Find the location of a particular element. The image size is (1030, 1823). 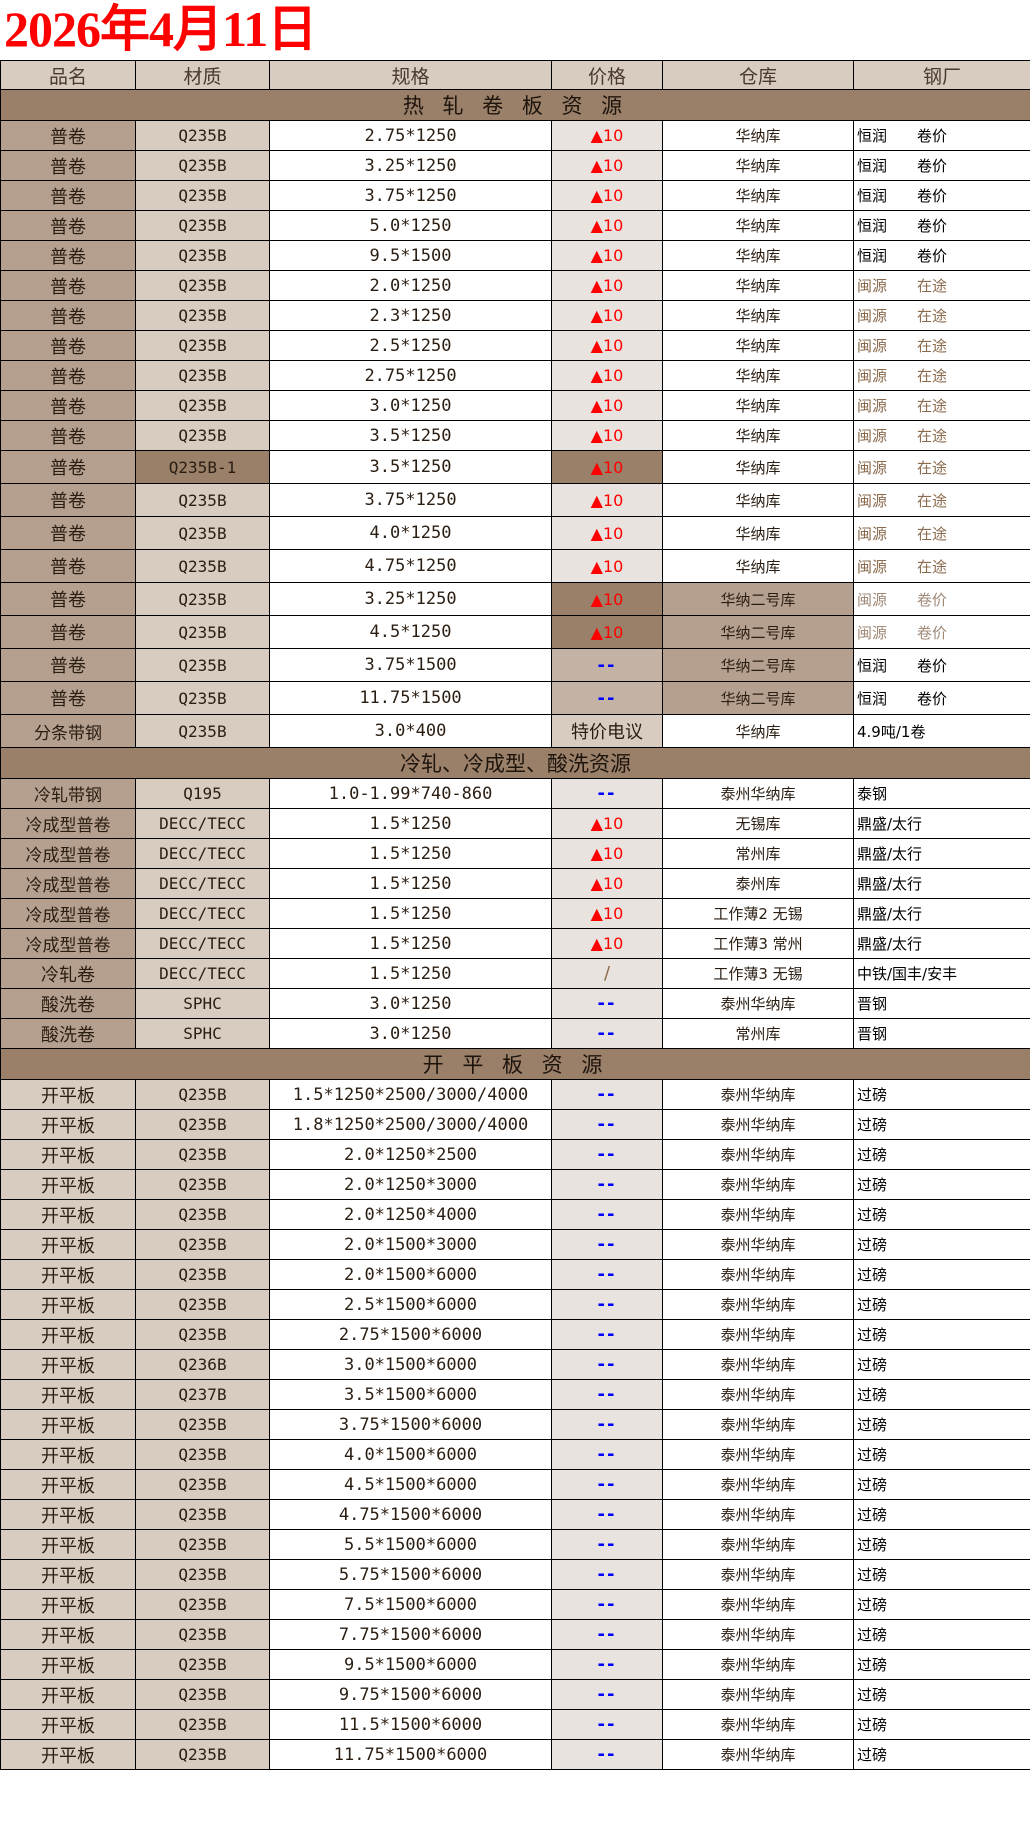

warehouse: 无锡库 is located at coordinates (758, 823).